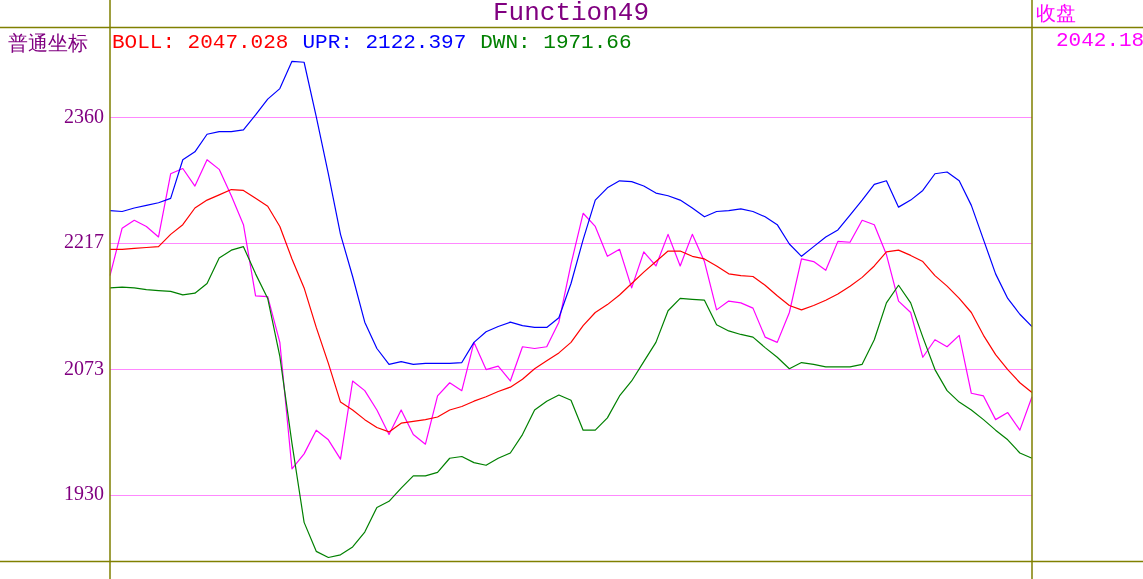 This screenshot has height=579, width=1143. What do you see at coordinates (1099, 40) in the screenshot?
I see `text: 2042.18` at bounding box center [1099, 40].